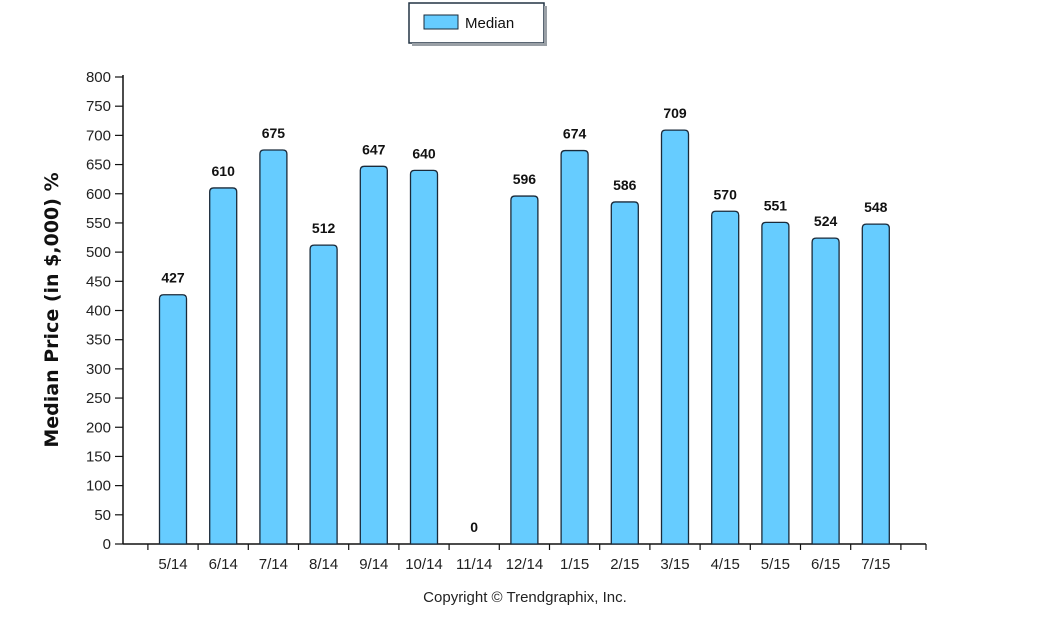 The width and height of the screenshot is (1038, 632). What do you see at coordinates (775, 564) in the screenshot?
I see `x-tick-label: 5/15` at bounding box center [775, 564].